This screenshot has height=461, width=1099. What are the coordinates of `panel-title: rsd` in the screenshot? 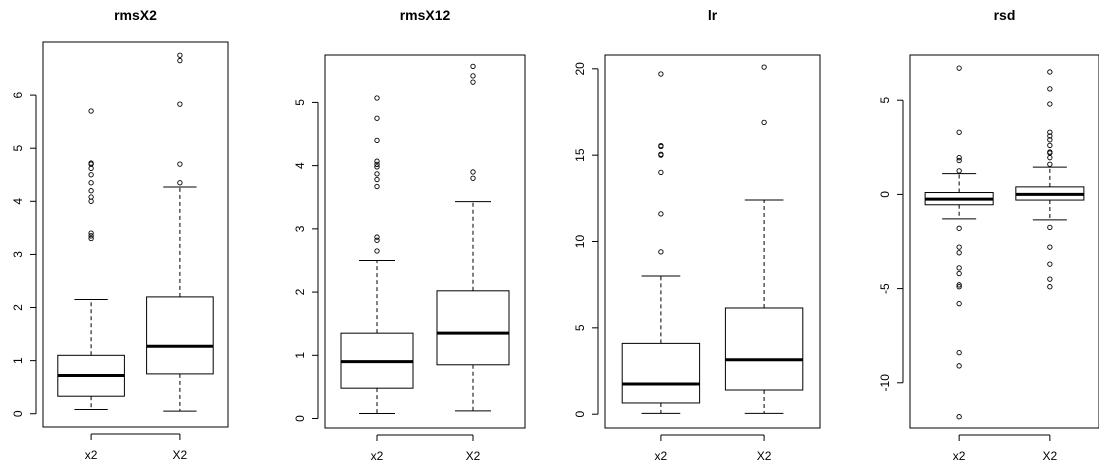 It's located at (1005, 15).